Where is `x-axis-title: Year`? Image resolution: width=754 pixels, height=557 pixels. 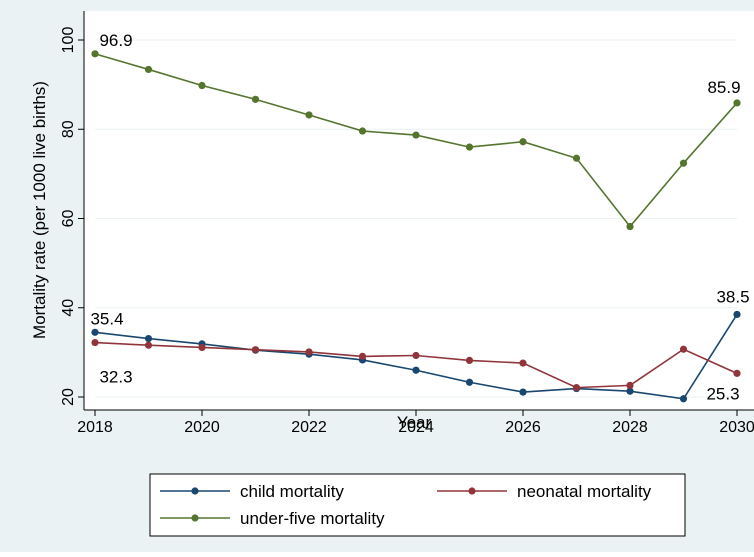 x-axis-title: Year is located at coordinates (414, 422).